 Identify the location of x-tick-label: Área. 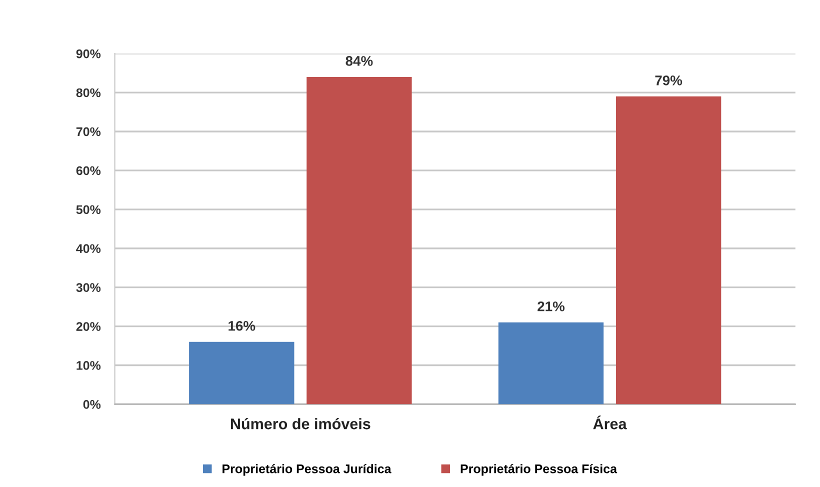
(610, 423).